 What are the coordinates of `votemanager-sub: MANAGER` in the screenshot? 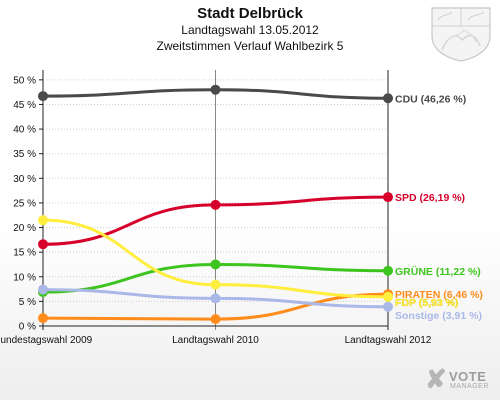 It's located at (469, 386).